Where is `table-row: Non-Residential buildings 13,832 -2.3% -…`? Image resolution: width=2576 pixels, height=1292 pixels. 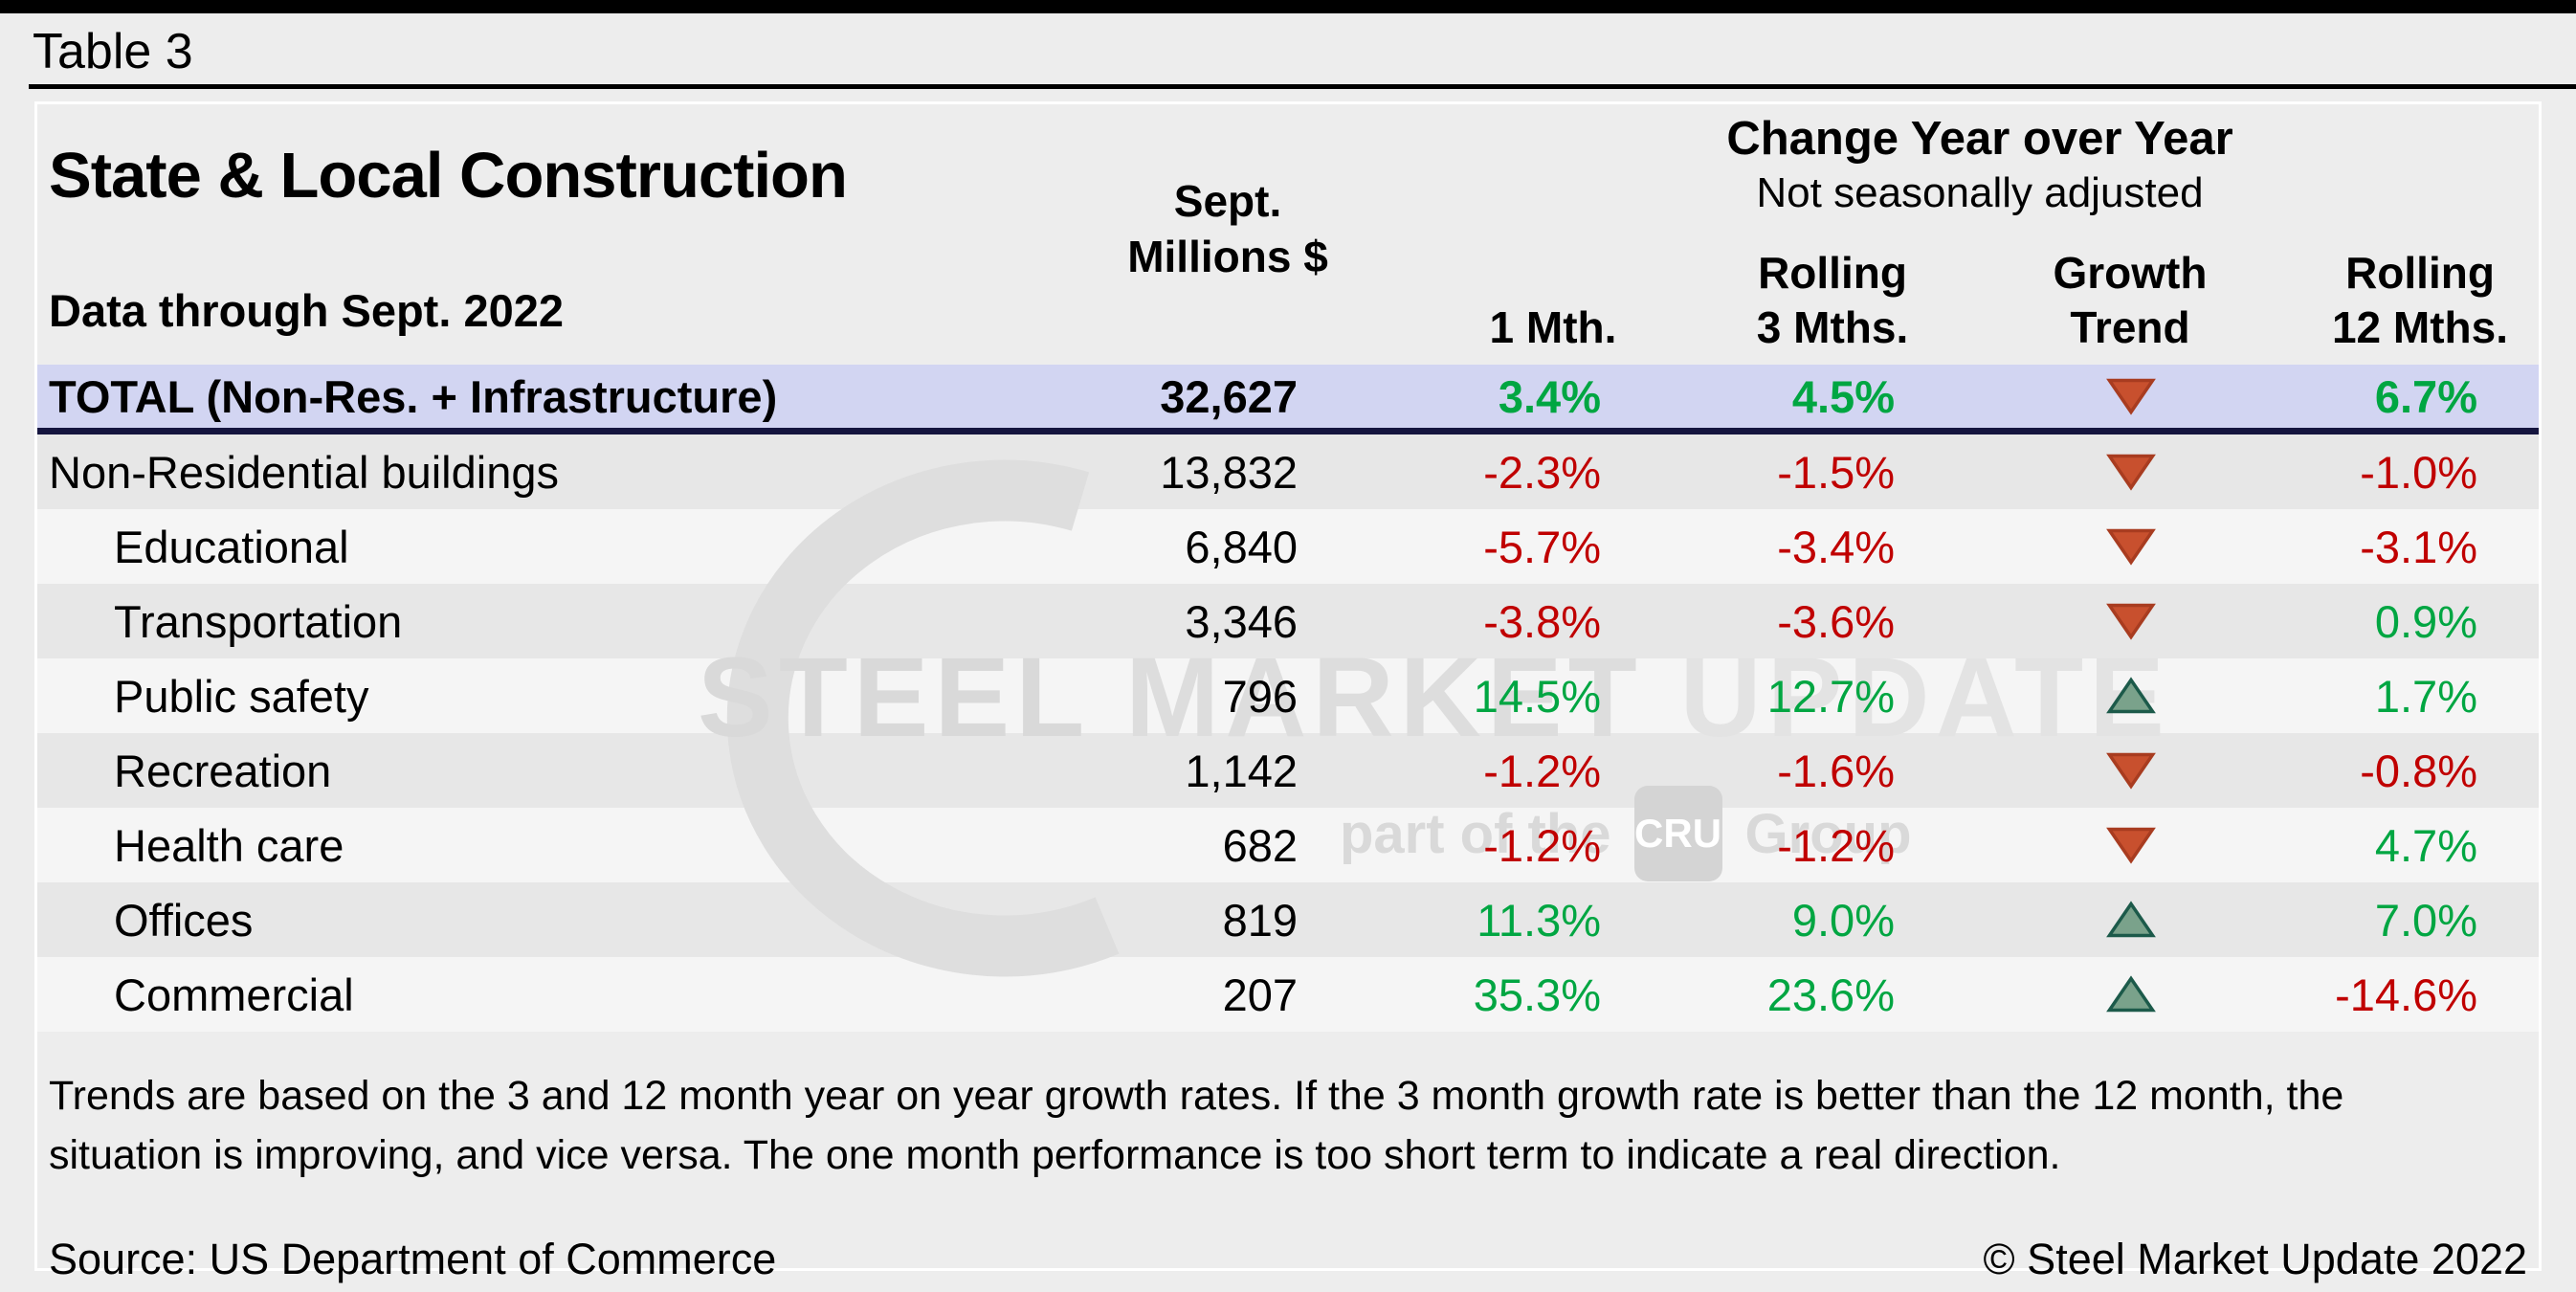
table-row: Non-Residential buildings 13,832 -2.3% -… is located at coordinates (1288, 472).